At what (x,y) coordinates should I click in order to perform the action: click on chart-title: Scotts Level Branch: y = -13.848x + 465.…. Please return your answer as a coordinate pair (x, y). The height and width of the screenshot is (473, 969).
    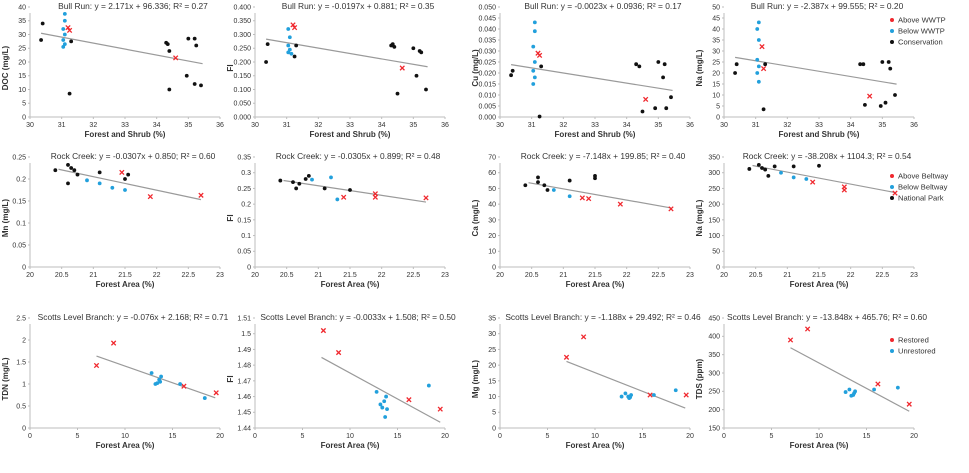
    Looking at the image, I should click on (827, 317).